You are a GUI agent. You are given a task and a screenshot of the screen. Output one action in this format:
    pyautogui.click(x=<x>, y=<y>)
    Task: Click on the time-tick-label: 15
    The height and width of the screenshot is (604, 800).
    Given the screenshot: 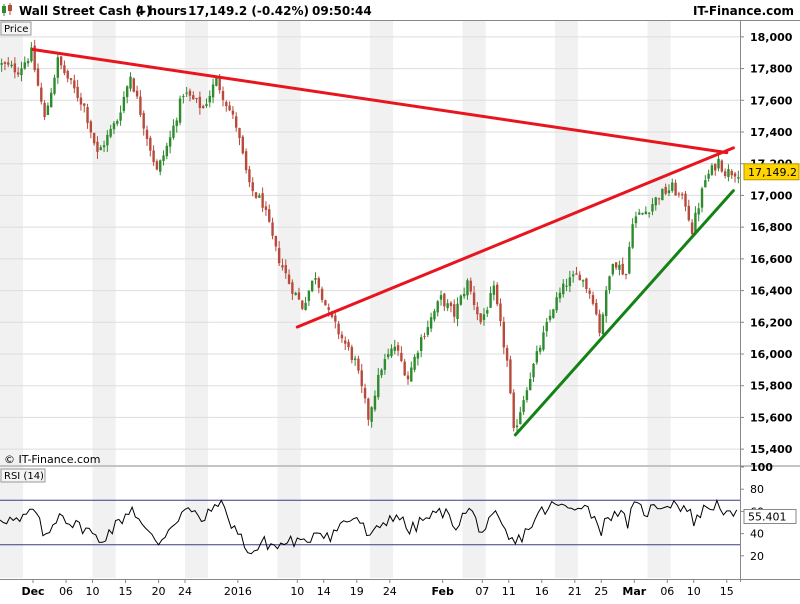 What is the action you would take?
    pyautogui.click(x=727, y=591)
    